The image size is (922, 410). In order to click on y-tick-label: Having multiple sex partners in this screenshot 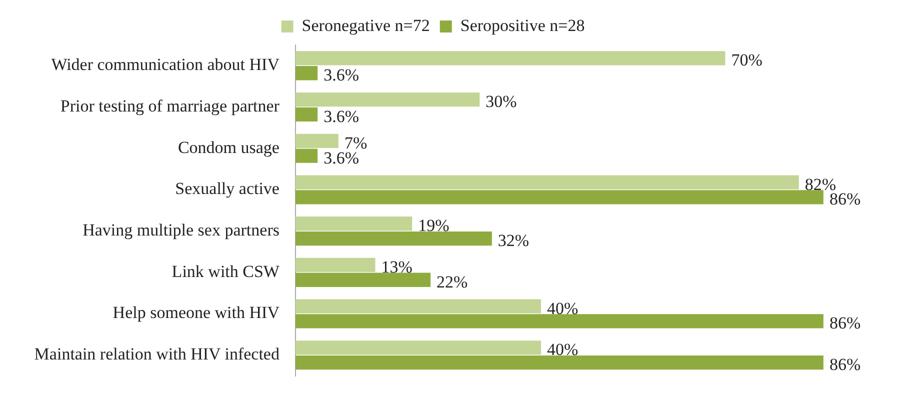, I will do `click(181, 230)`.